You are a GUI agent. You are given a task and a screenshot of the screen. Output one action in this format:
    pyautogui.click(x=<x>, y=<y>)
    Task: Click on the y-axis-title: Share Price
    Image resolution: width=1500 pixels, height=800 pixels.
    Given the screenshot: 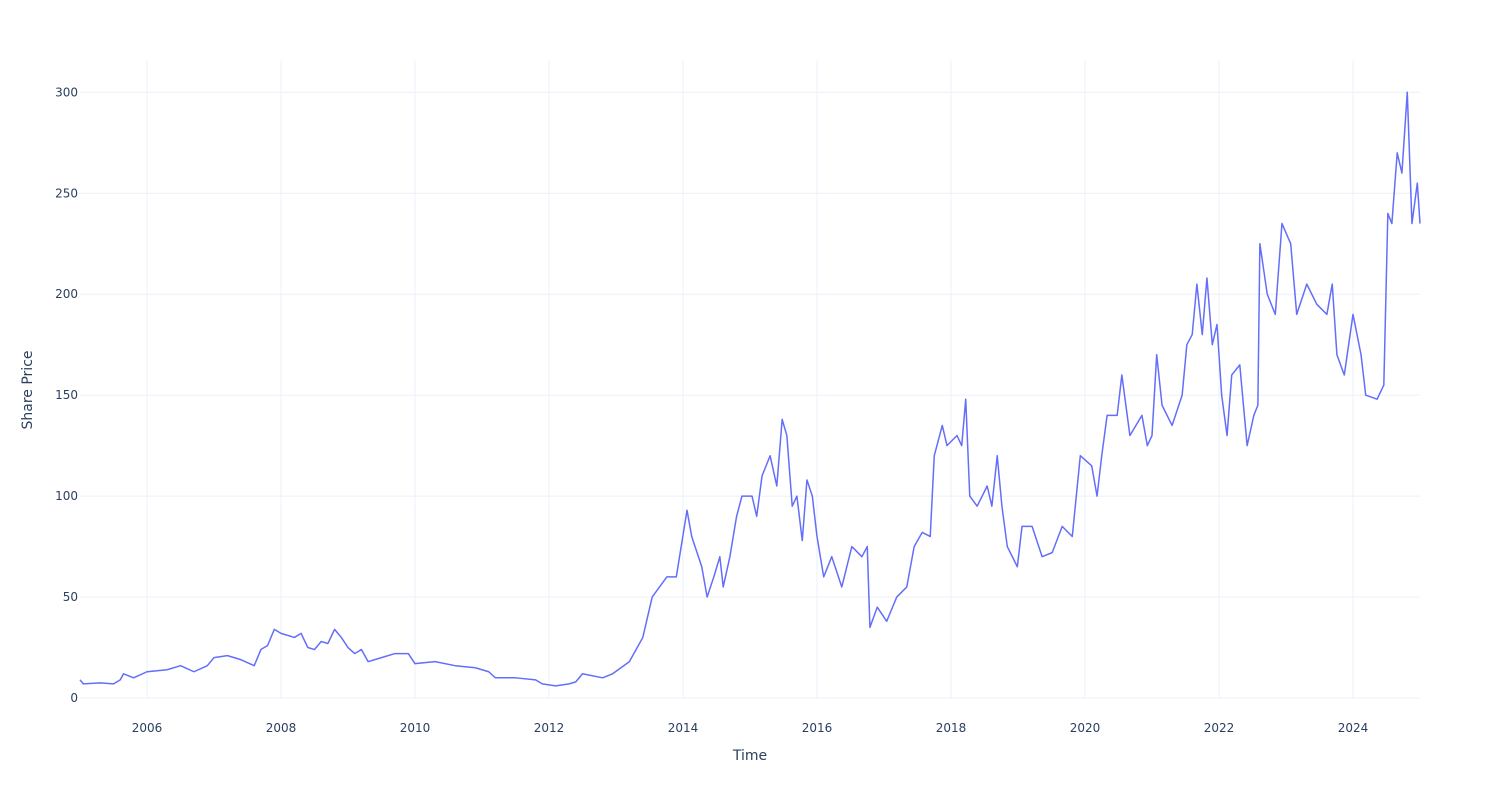 What is the action you would take?
    pyautogui.click(x=28, y=389)
    